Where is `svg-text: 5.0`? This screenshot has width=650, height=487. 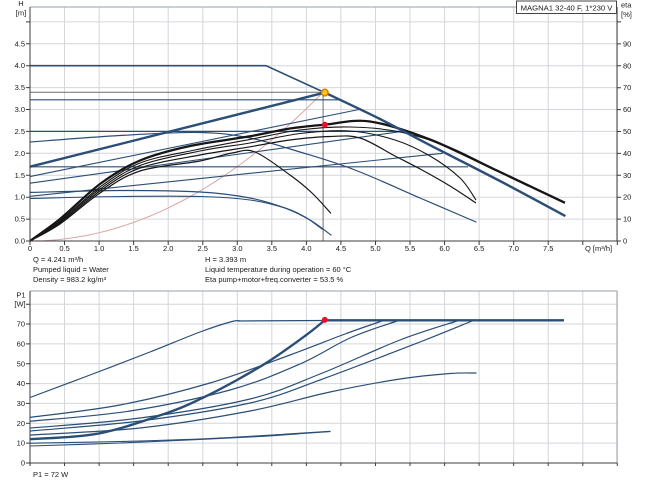
svg-text: 5.0 is located at coordinates (375, 248).